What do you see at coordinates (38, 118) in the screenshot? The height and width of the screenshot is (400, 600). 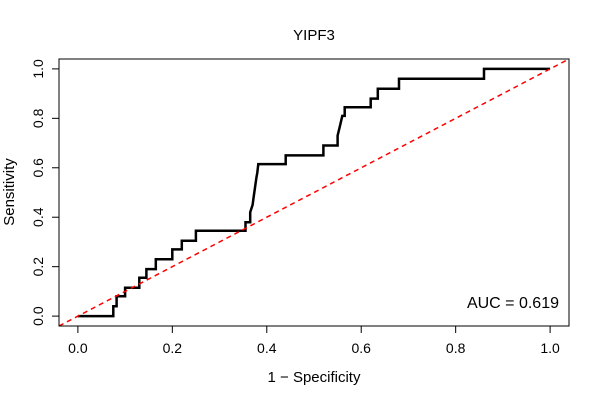 I see `y-tick-label: 0.8` at bounding box center [38, 118].